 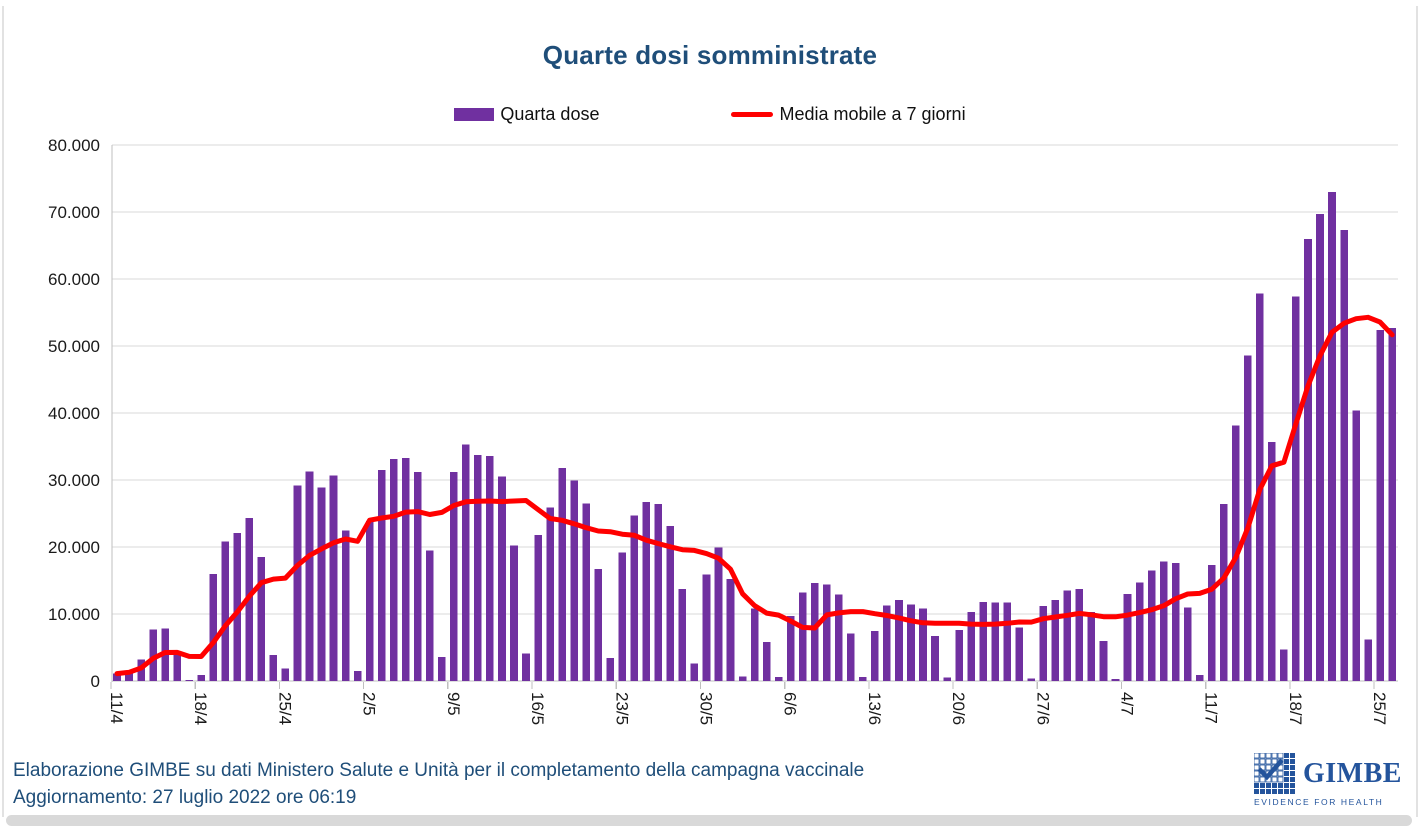 What do you see at coordinates (874, 708) in the screenshot?
I see `svg-text: 13/6` at bounding box center [874, 708].